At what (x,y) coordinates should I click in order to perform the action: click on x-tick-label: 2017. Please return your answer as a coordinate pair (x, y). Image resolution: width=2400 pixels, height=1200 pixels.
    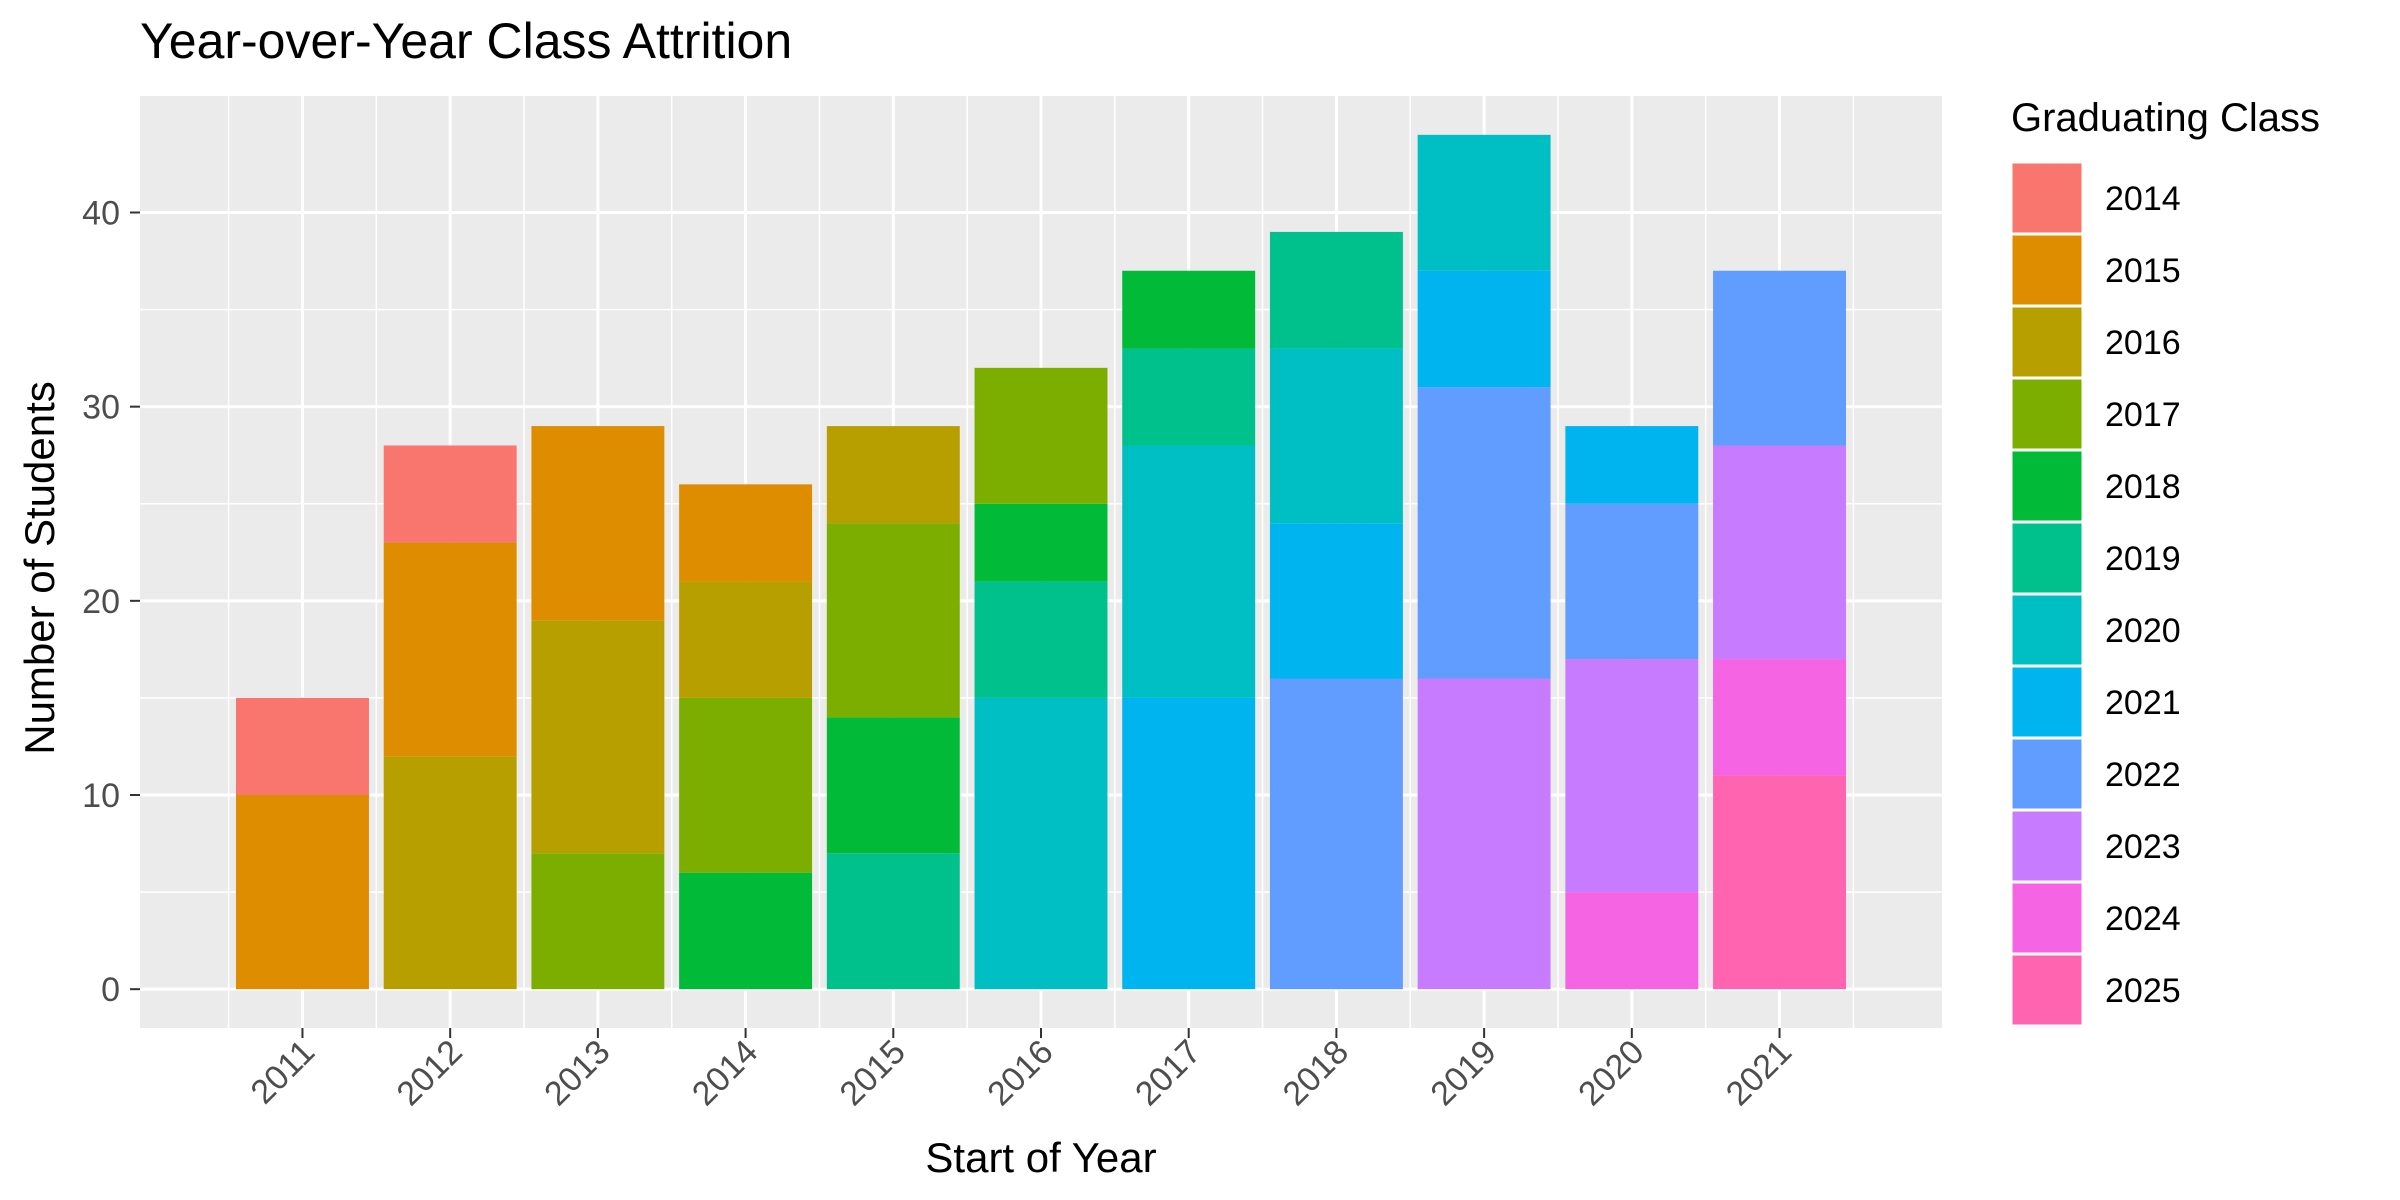
    Looking at the image, I should click on (1168, 1073).